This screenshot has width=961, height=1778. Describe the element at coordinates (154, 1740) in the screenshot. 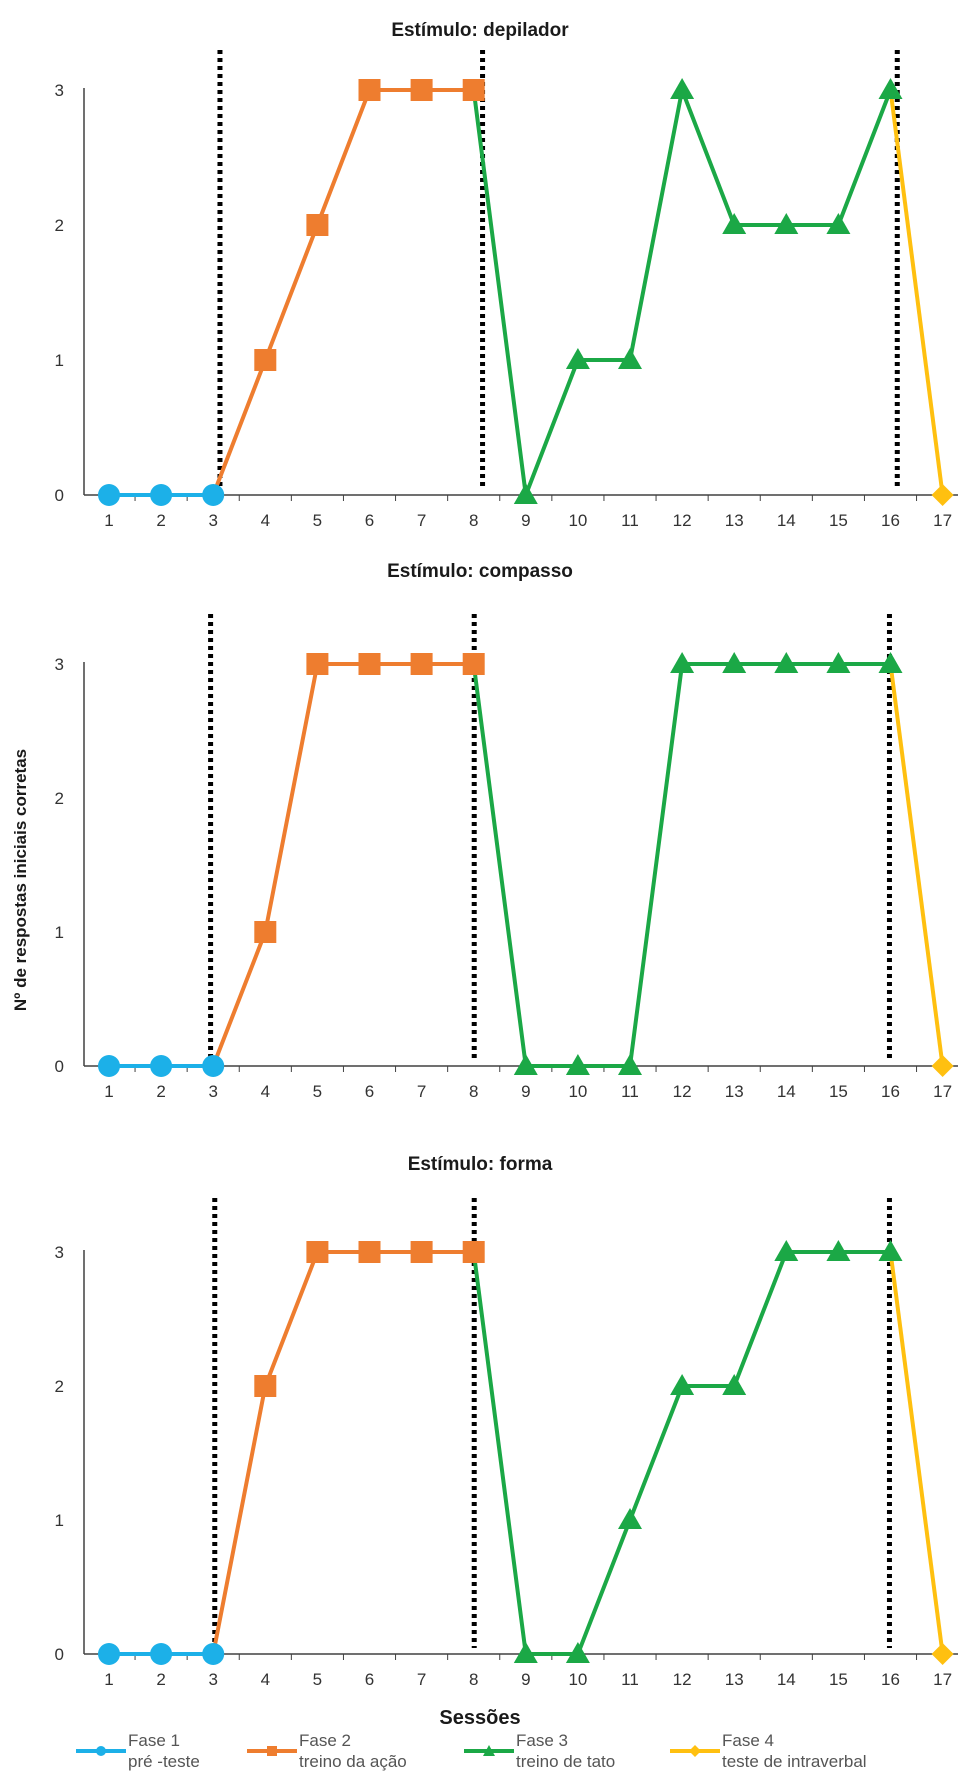

I see `legend-label: Fase 1` at that location.